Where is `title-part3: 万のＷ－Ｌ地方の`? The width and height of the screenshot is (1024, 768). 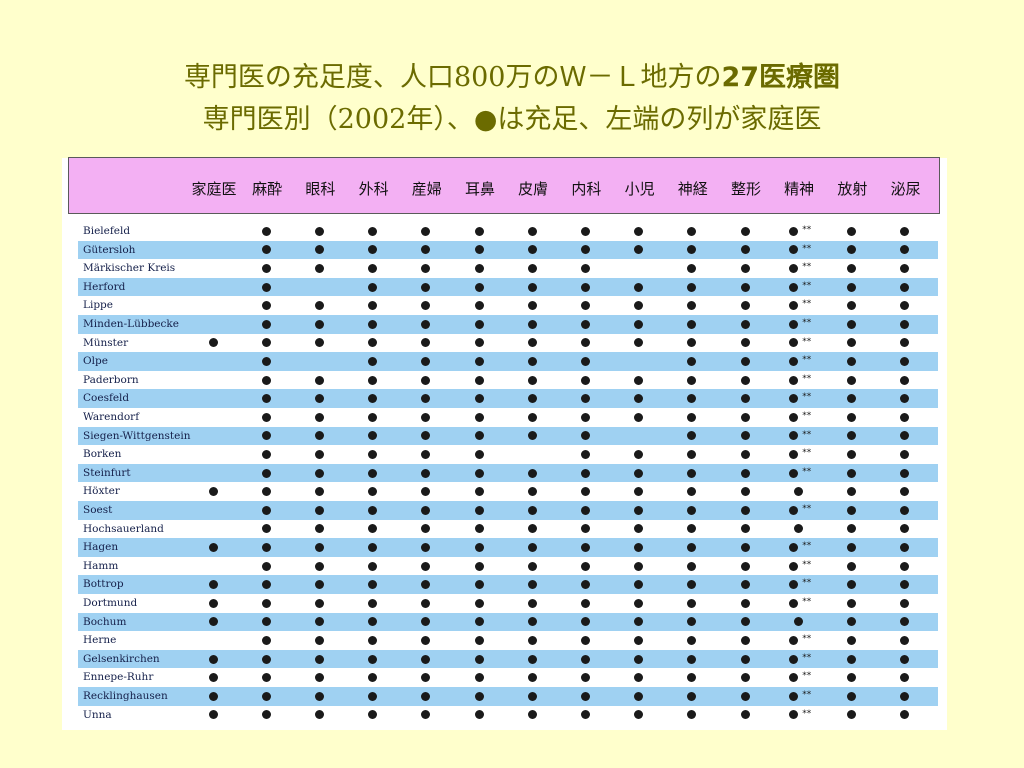
title-part3: 万のＷ－Ｌ地方の is located at coordinates (613, 77).